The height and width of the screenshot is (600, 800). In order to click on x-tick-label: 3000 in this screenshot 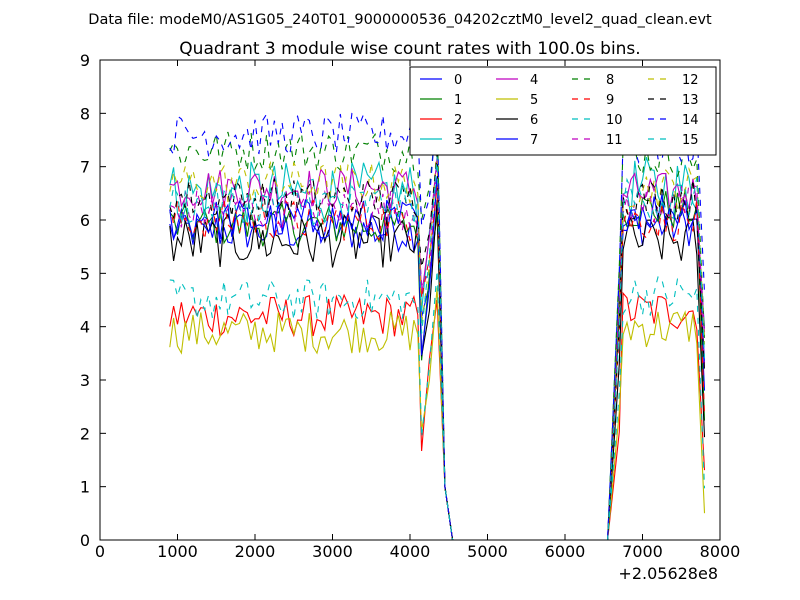, I will do `click(332, 551)`.